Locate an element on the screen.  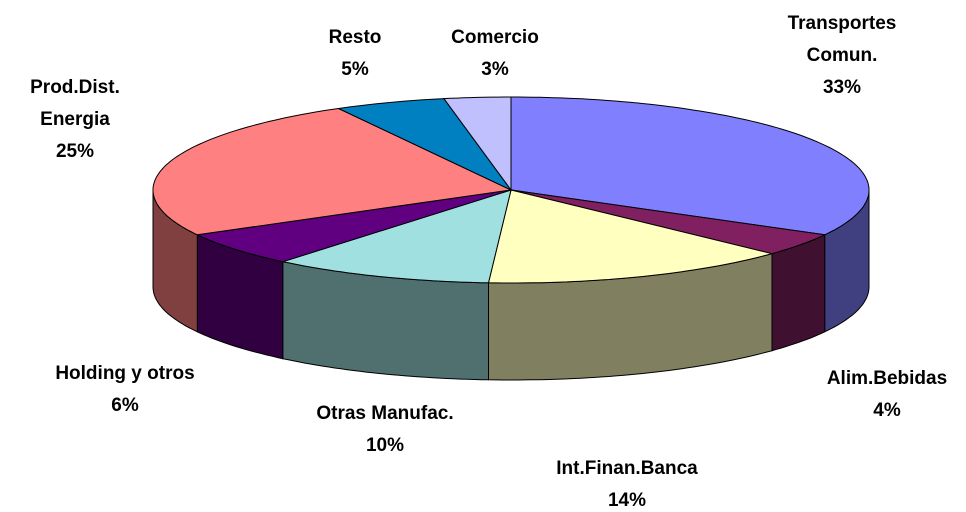
value-label: 3% is located at coordinates (495, 69).